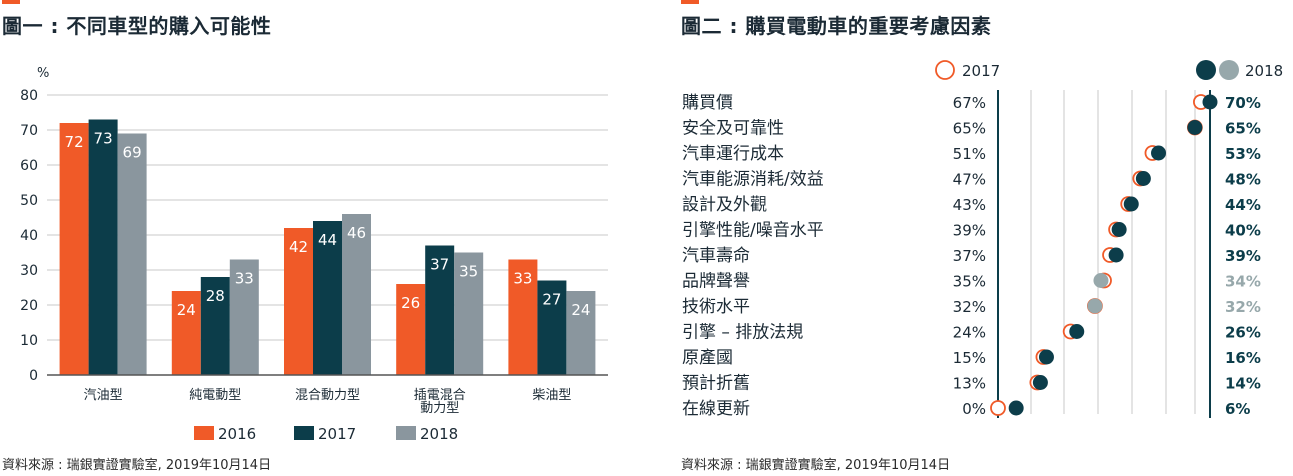 The image size is (1293, 476). What do you see at coordinates (29, 131) in the screenshot?
I see `y-tick-label: 70` at bounding box center [29, 131].